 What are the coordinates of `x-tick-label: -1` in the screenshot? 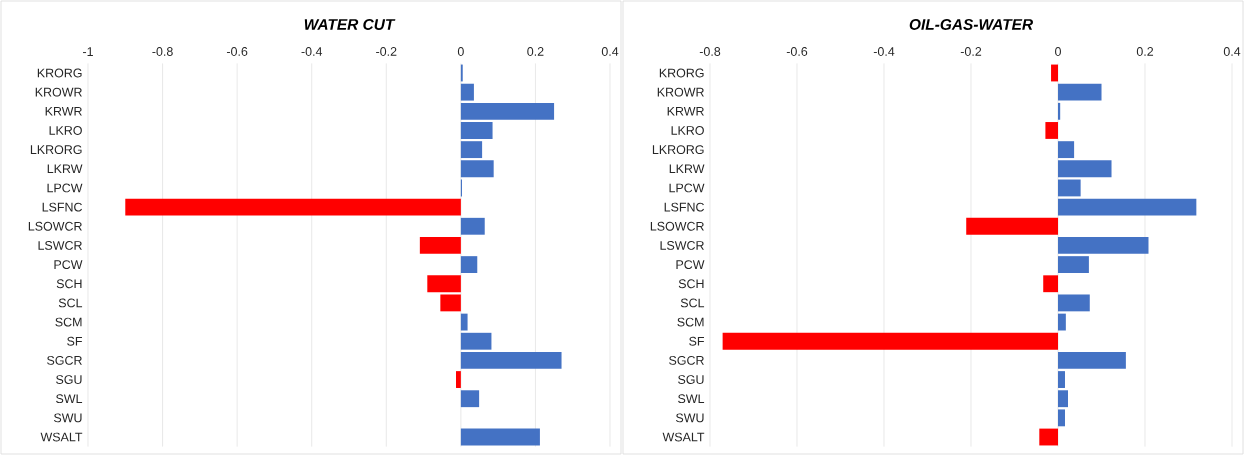 It's located at (88, 51).